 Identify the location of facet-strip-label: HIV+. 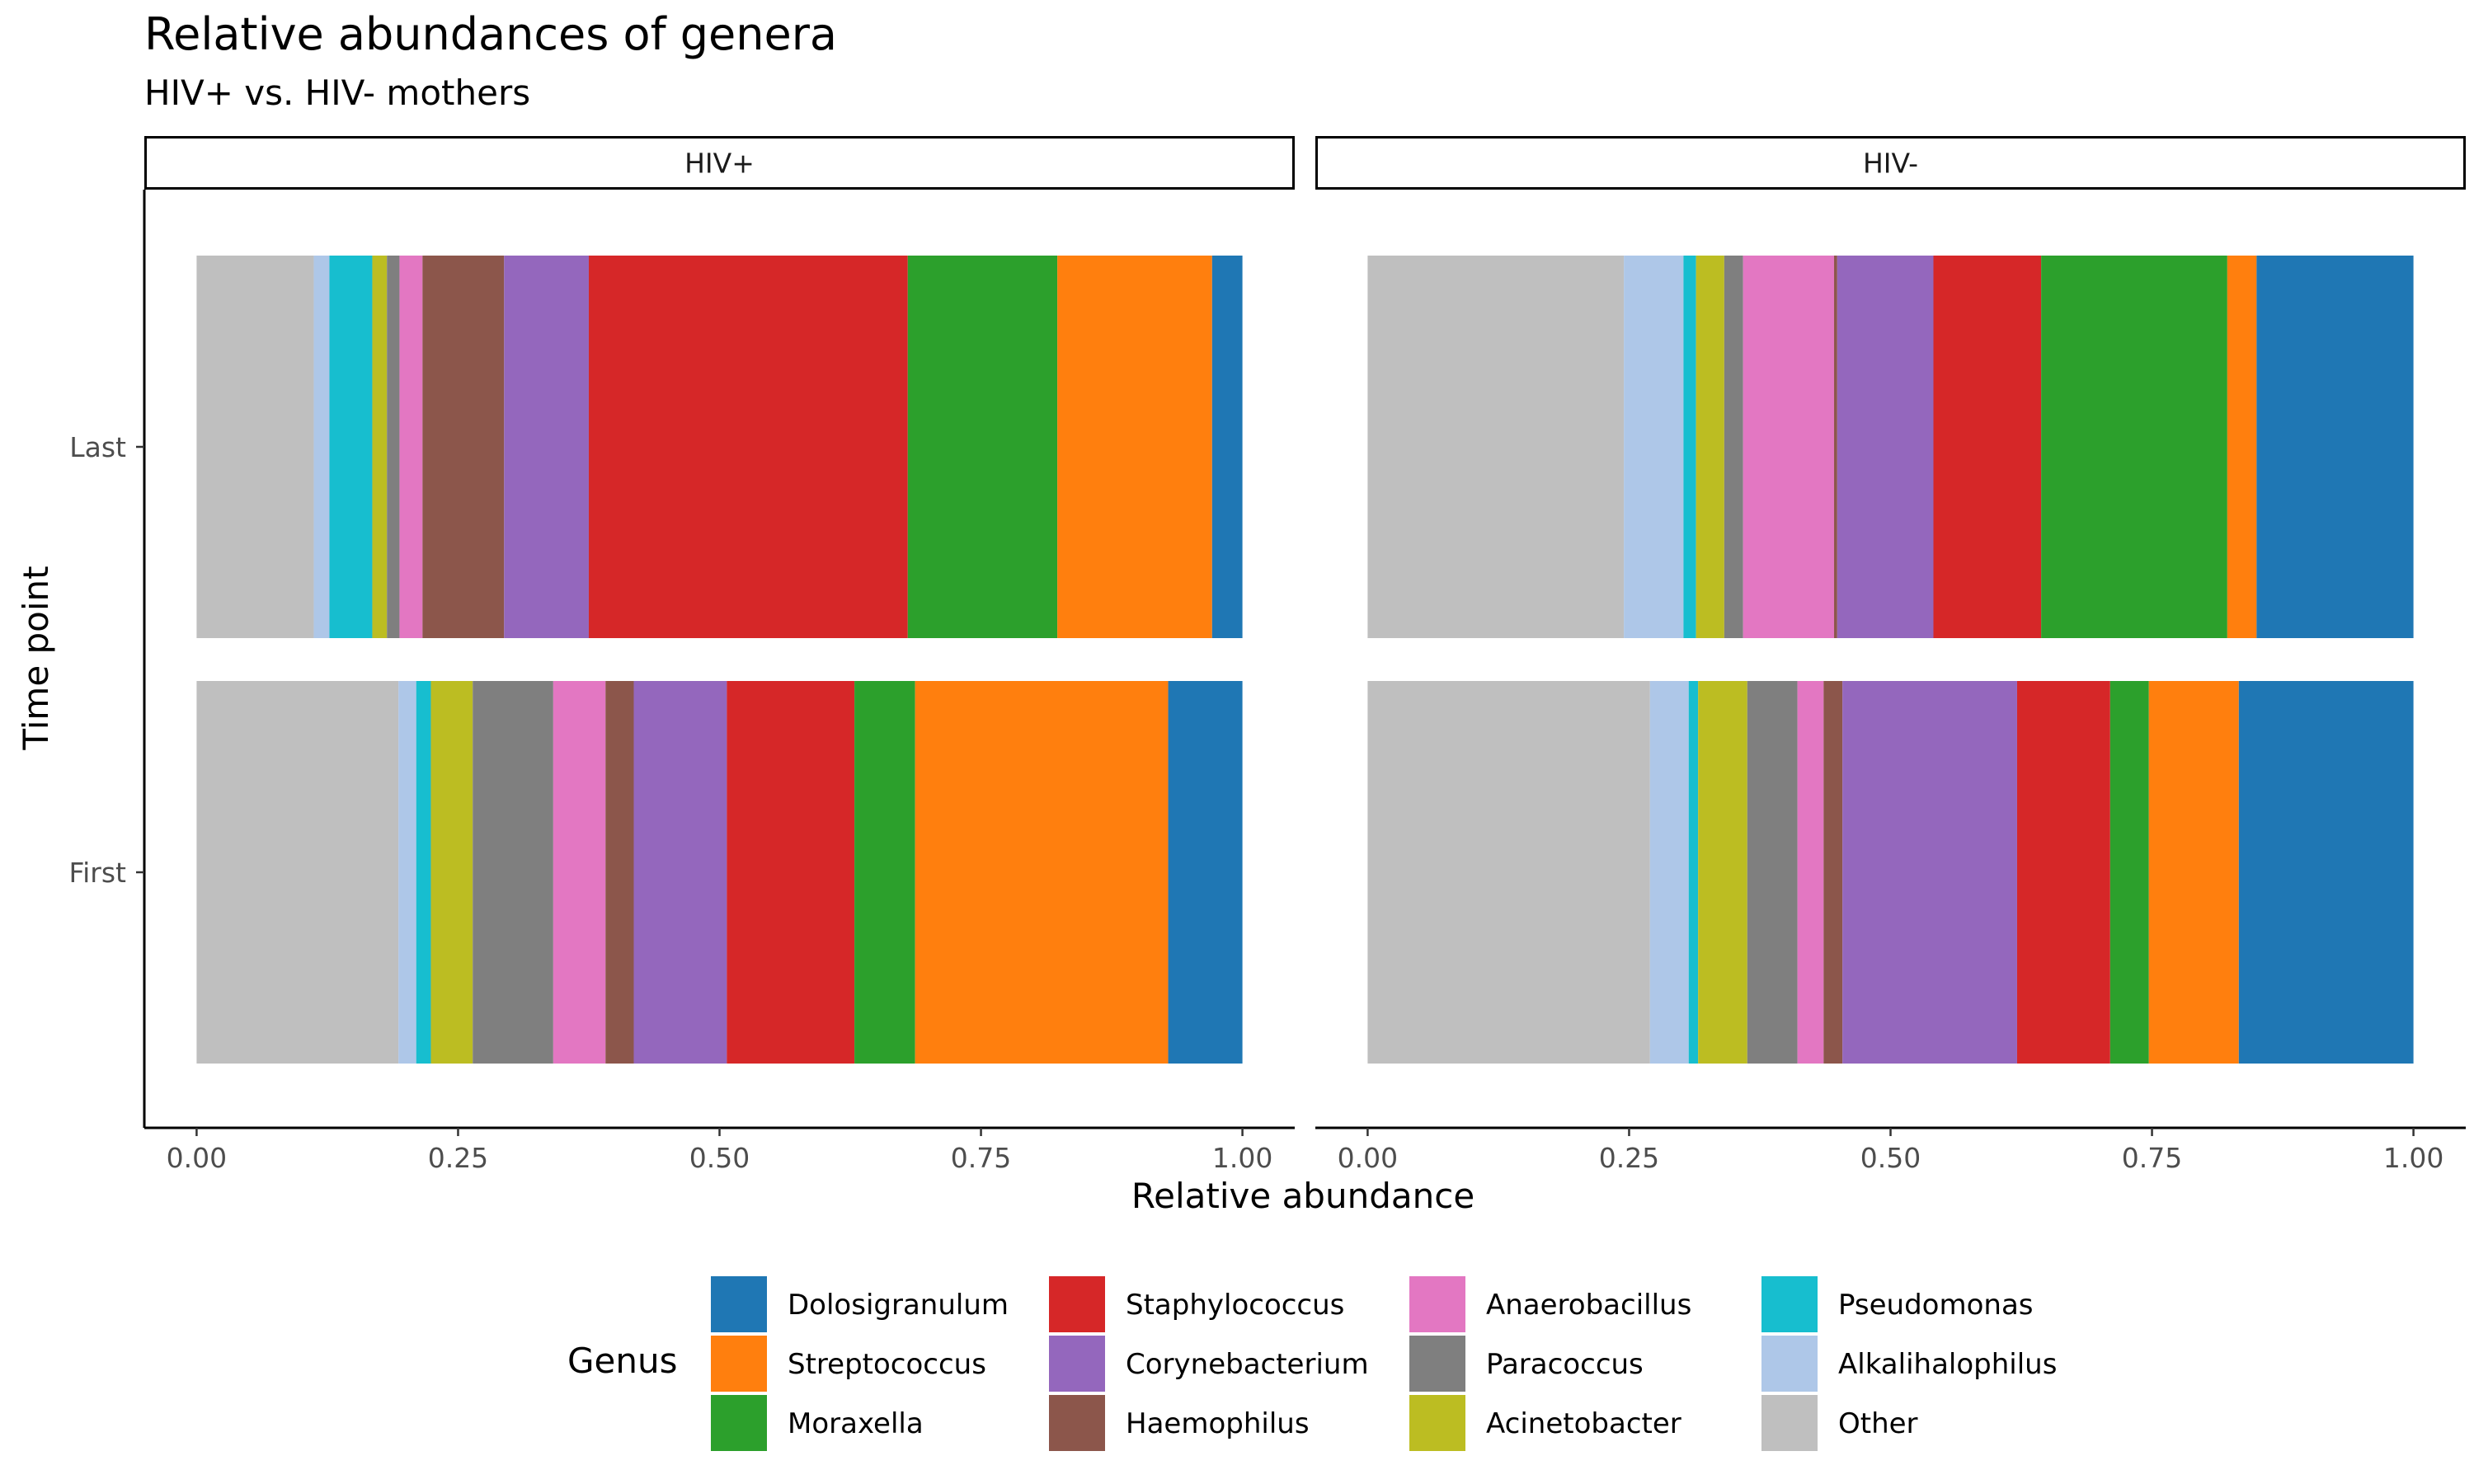
(719, 164).